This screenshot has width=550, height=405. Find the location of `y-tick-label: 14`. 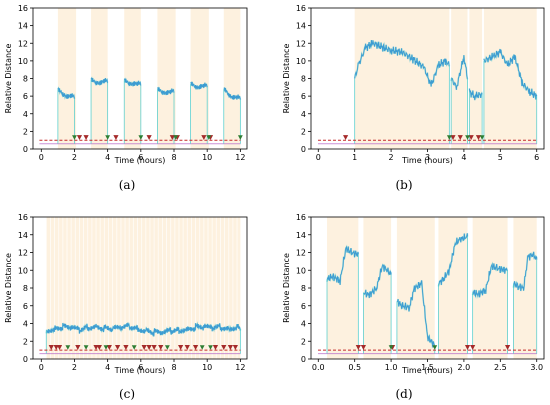

y-tick-label: 14 is located at coordinates (23, 235).